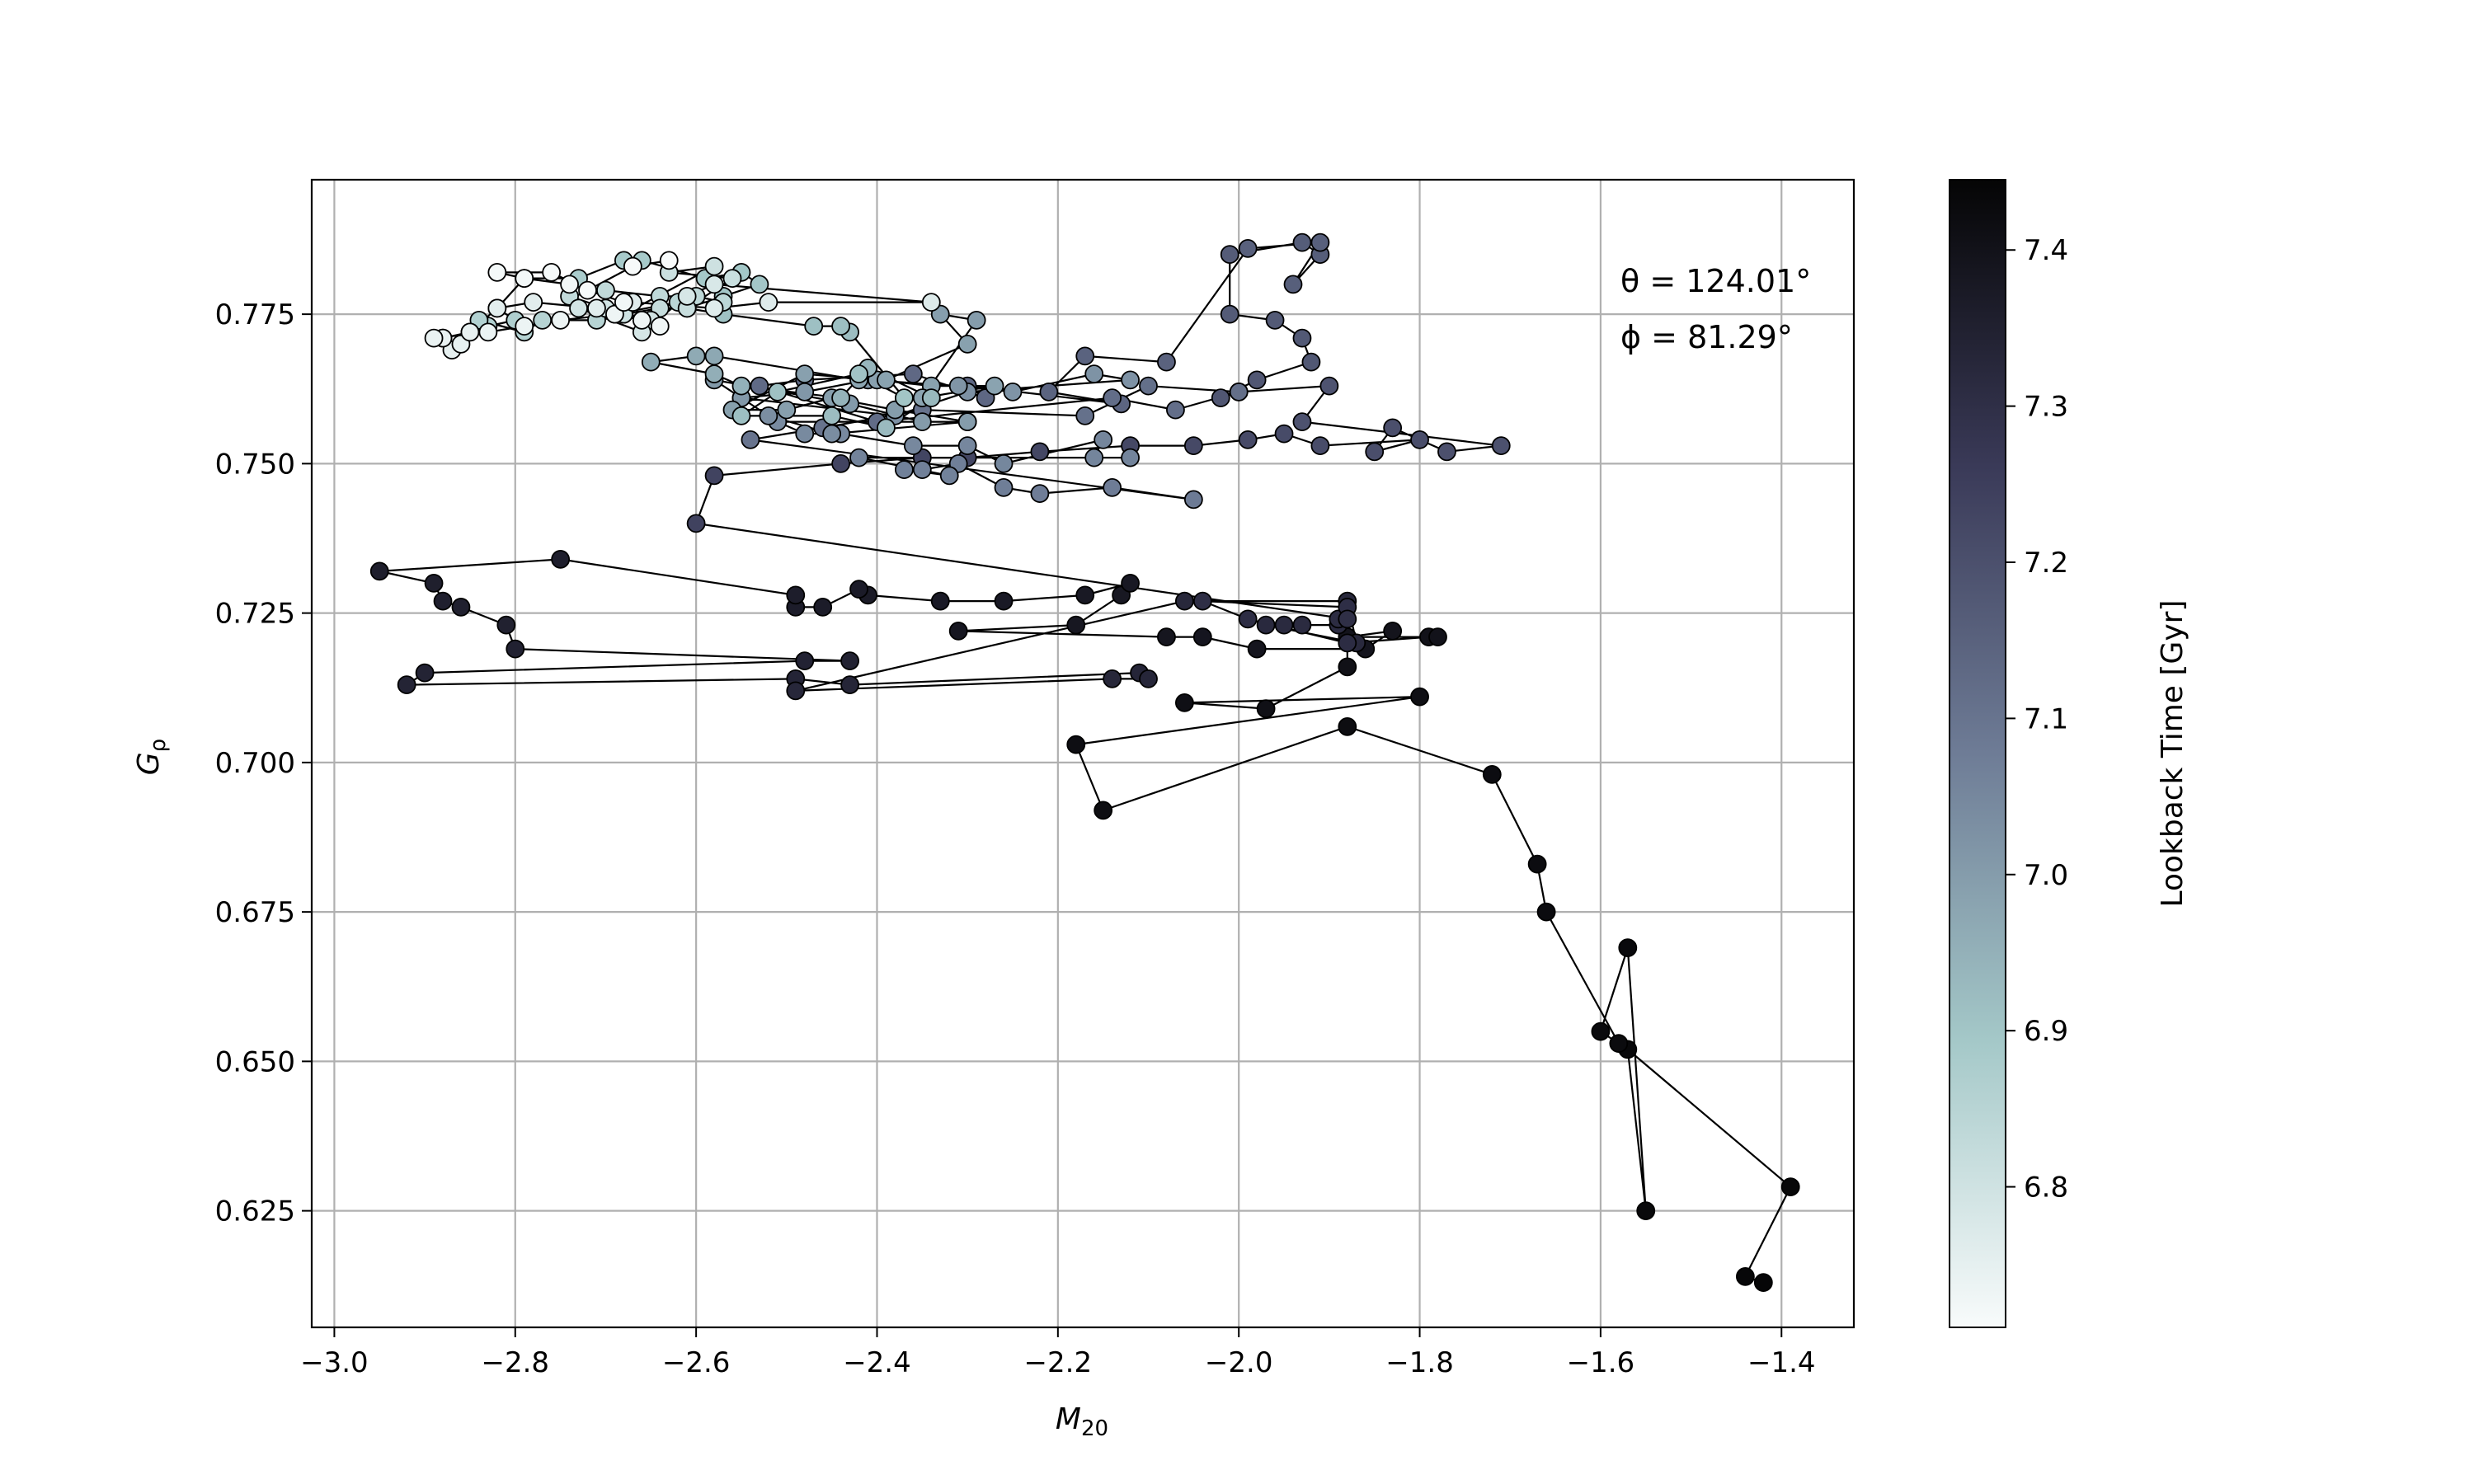 This screenshot has width=2474, height=1484. What do you see at coordinates (2172, 754) in the screenshot?
I see `colorbar-label: Lookback Time [Gyr]` at bounding box center [2172, 754].